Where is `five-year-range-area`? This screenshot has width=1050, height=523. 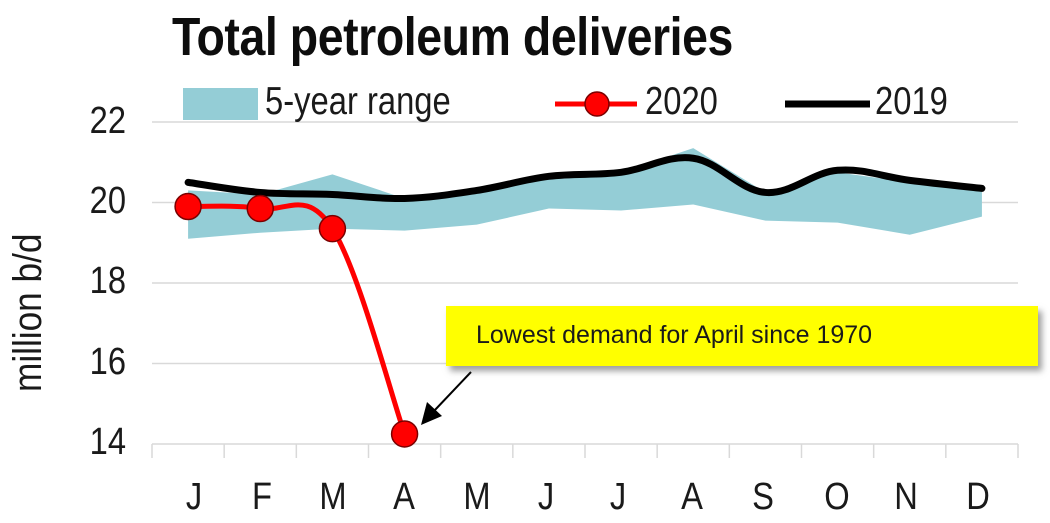 five-year-range-area is located at coordinates (585, 193).